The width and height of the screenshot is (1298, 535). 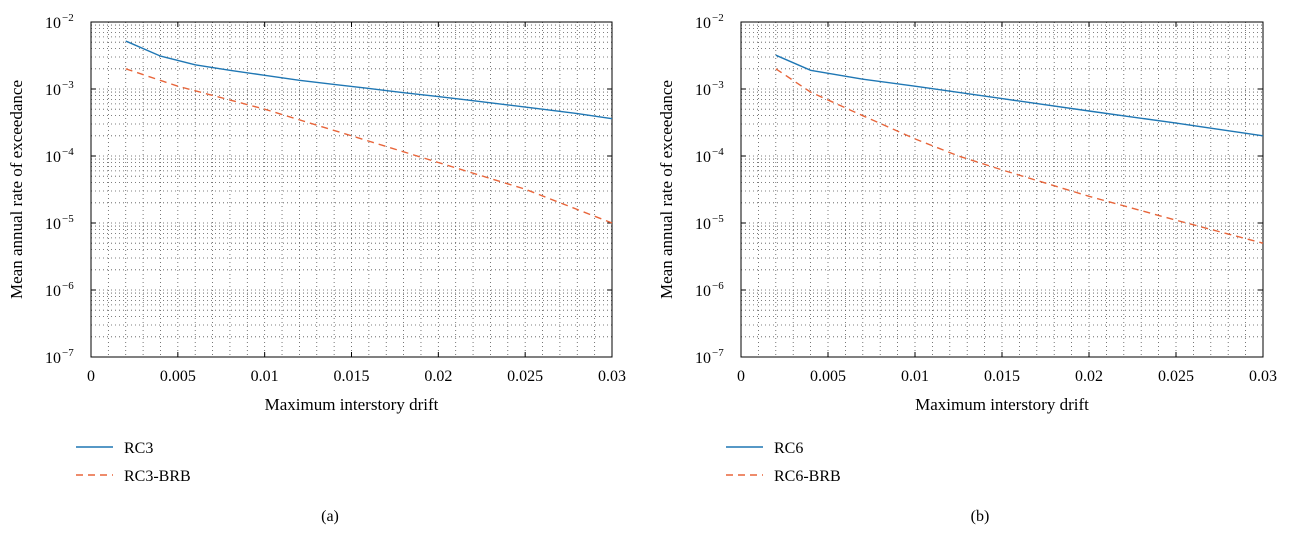 I want to click on series-line-rc3, so click(x=369, y=80).